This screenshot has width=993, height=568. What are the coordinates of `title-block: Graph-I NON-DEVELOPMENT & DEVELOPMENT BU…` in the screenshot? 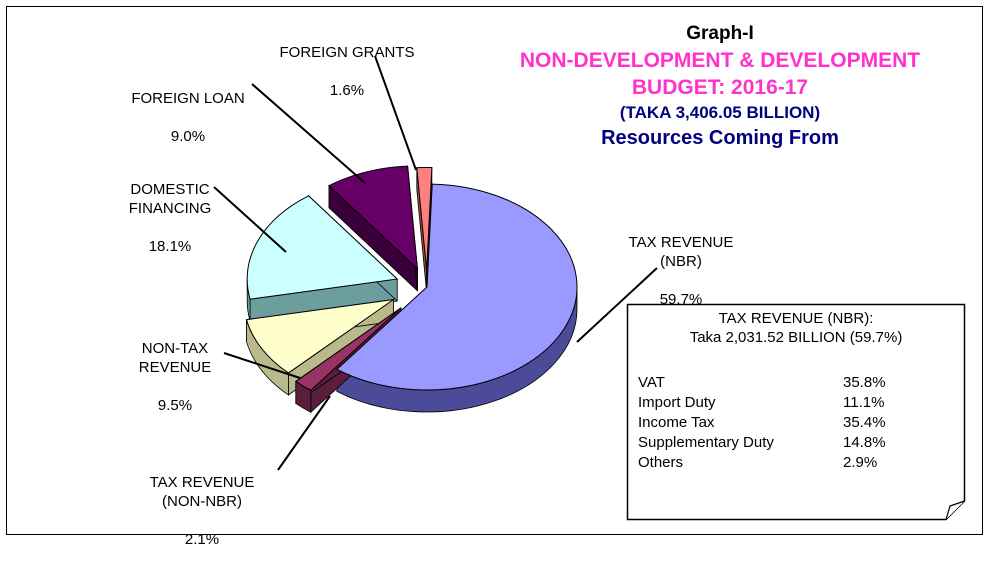 It's located at (720, 86).